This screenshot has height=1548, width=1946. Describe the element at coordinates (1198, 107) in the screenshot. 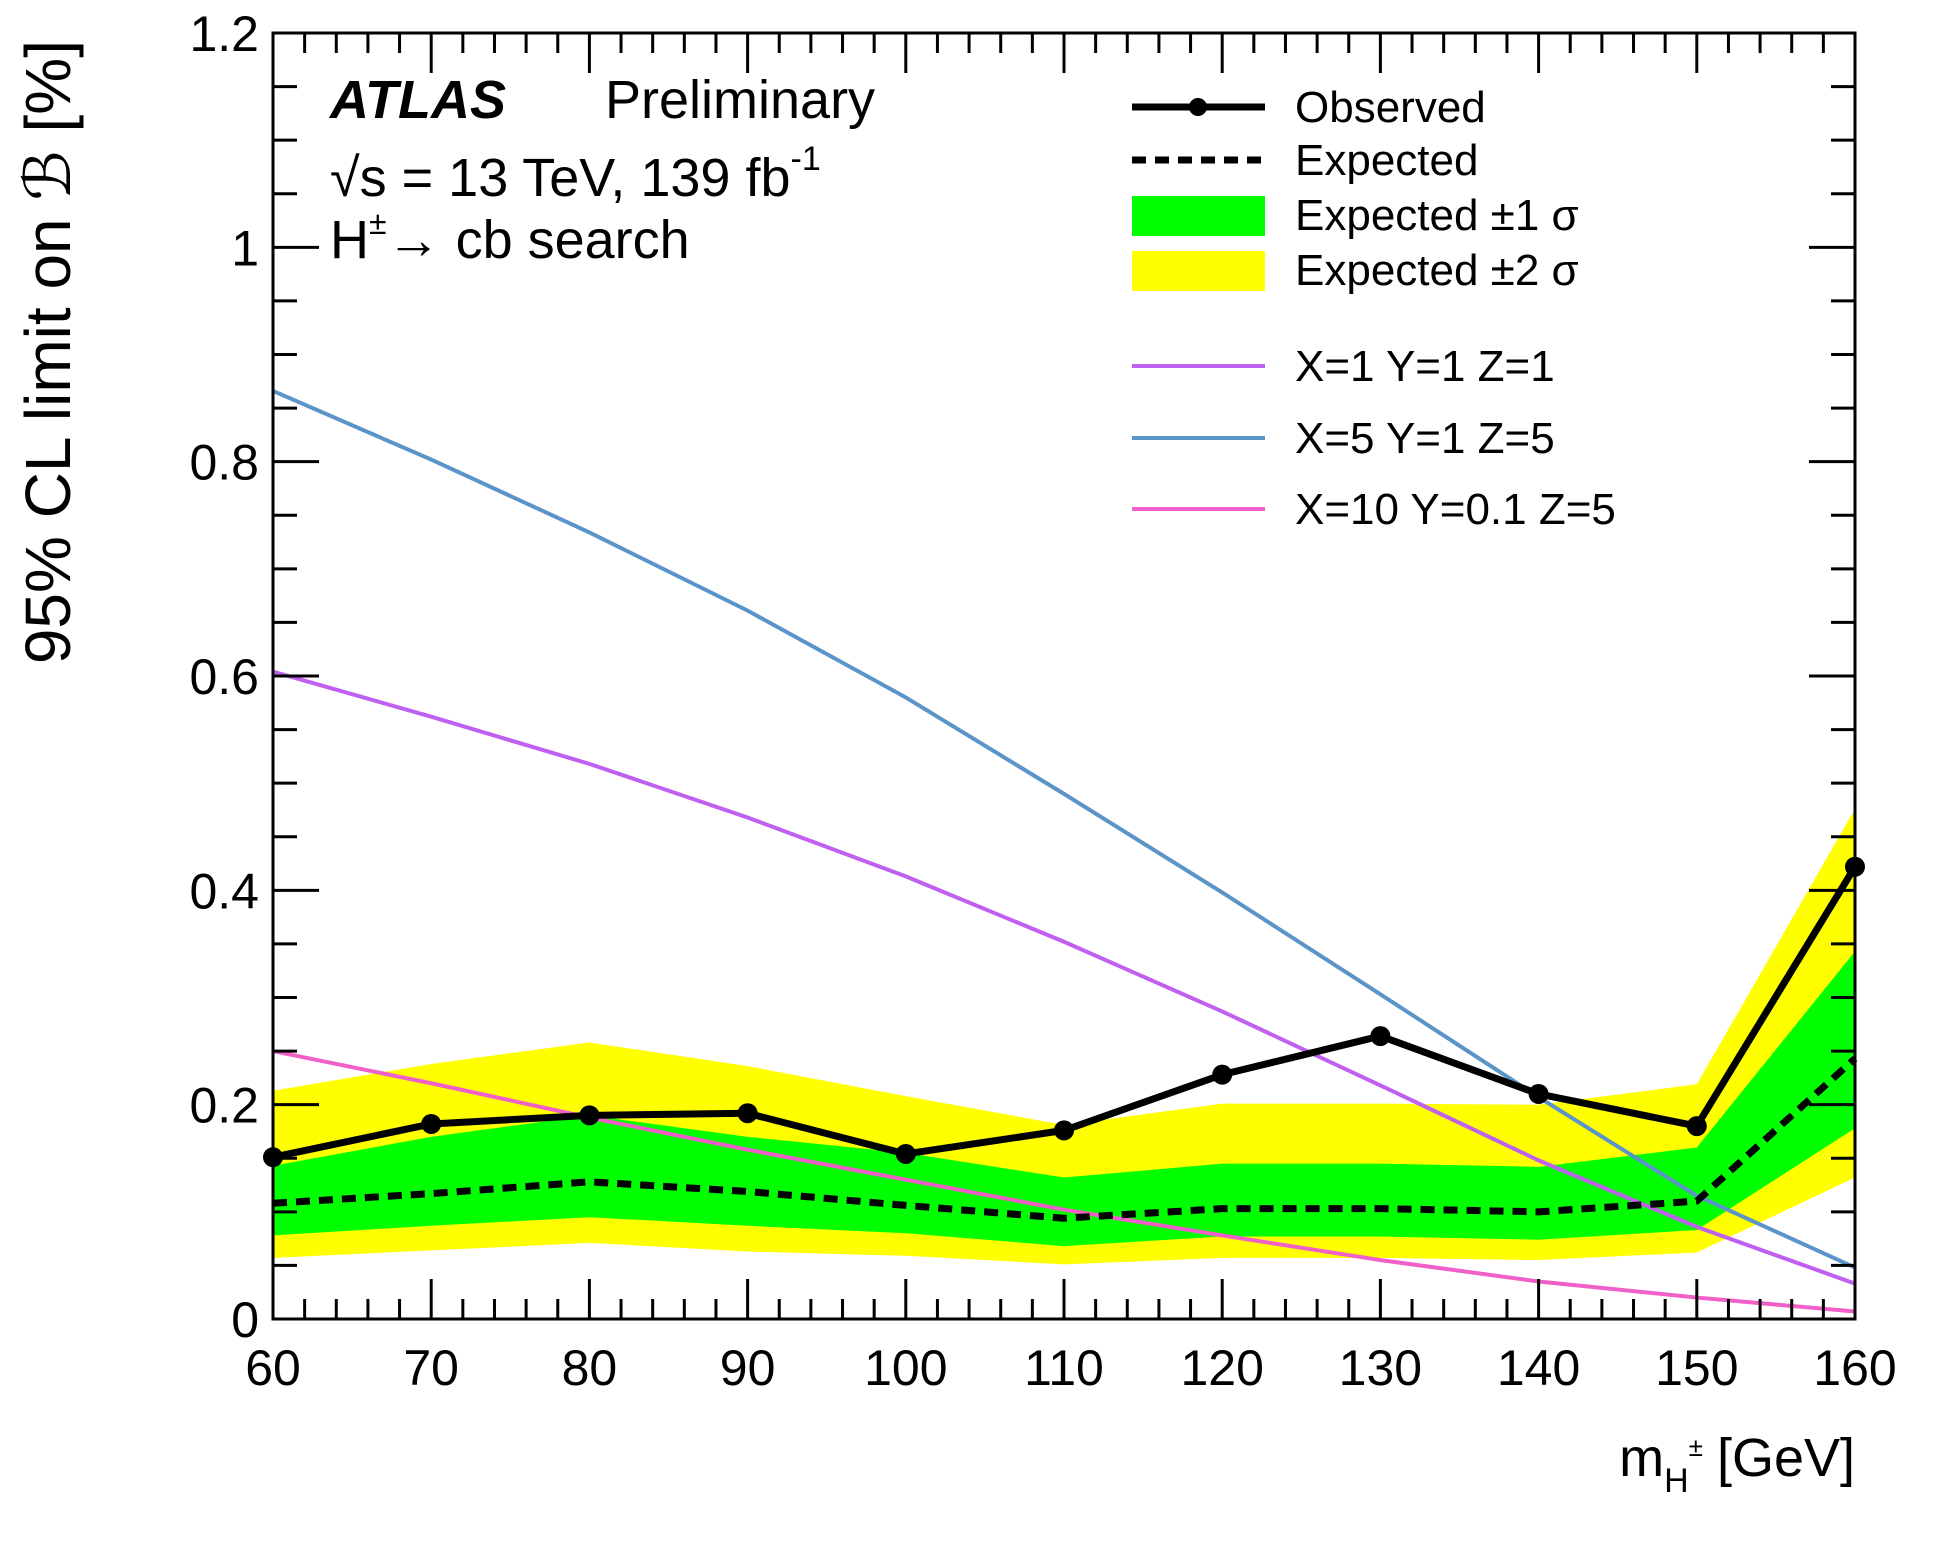

I see `legend-observed-marker` at that location.